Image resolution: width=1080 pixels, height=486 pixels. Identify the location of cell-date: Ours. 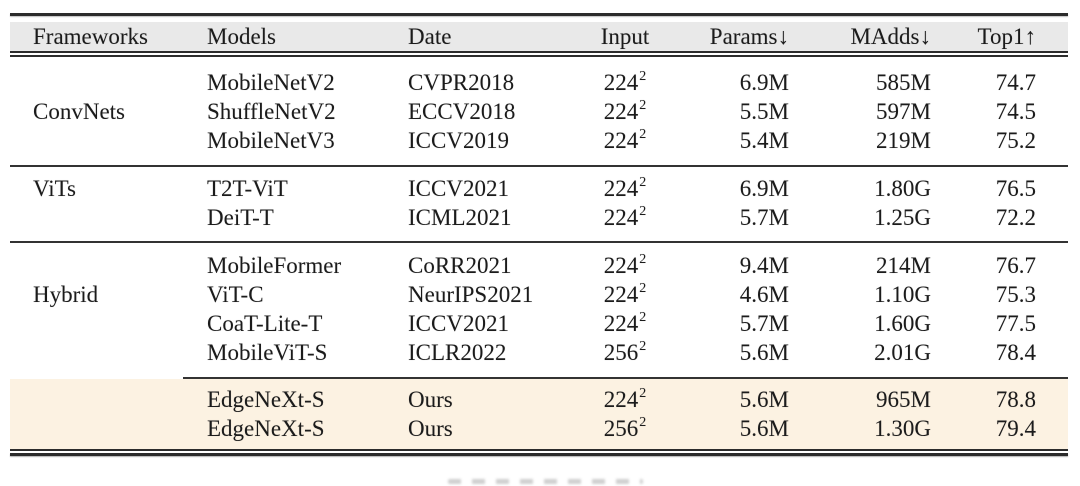
(430, 399).